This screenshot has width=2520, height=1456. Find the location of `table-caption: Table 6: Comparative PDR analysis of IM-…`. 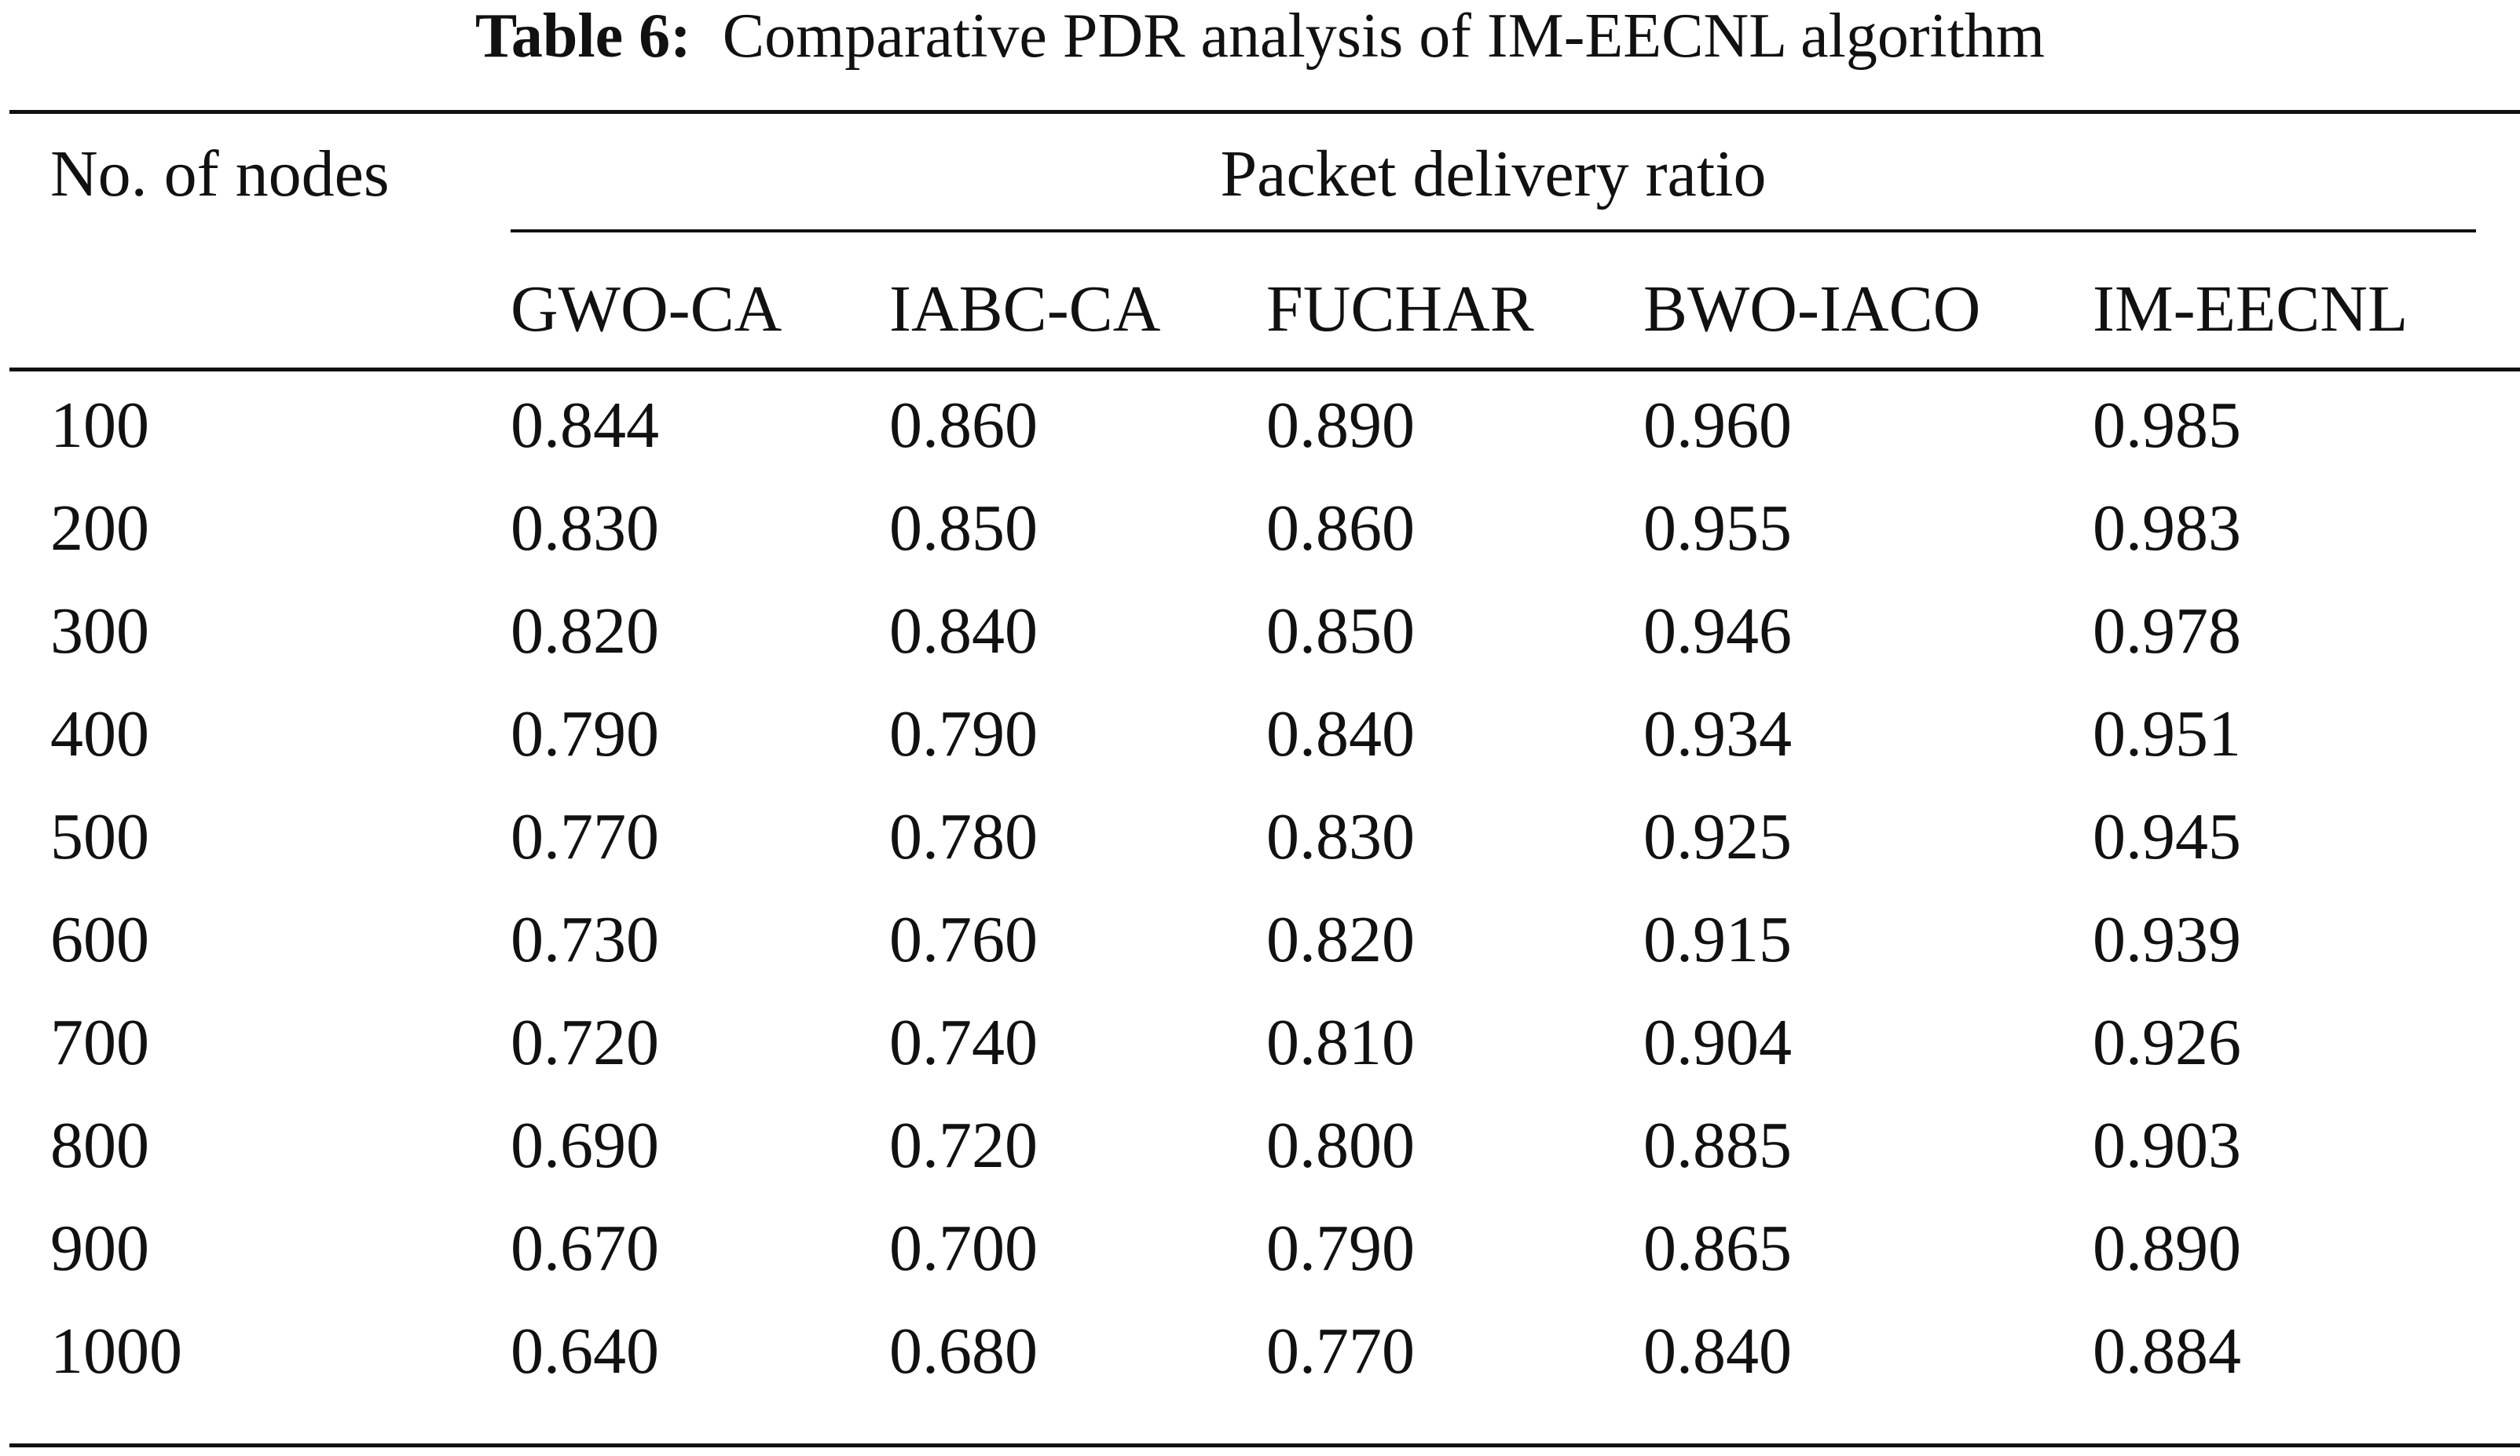

table-caption: Table 6: Comparative PDR analysis of IM-… is located at coordinates (1260, 36).